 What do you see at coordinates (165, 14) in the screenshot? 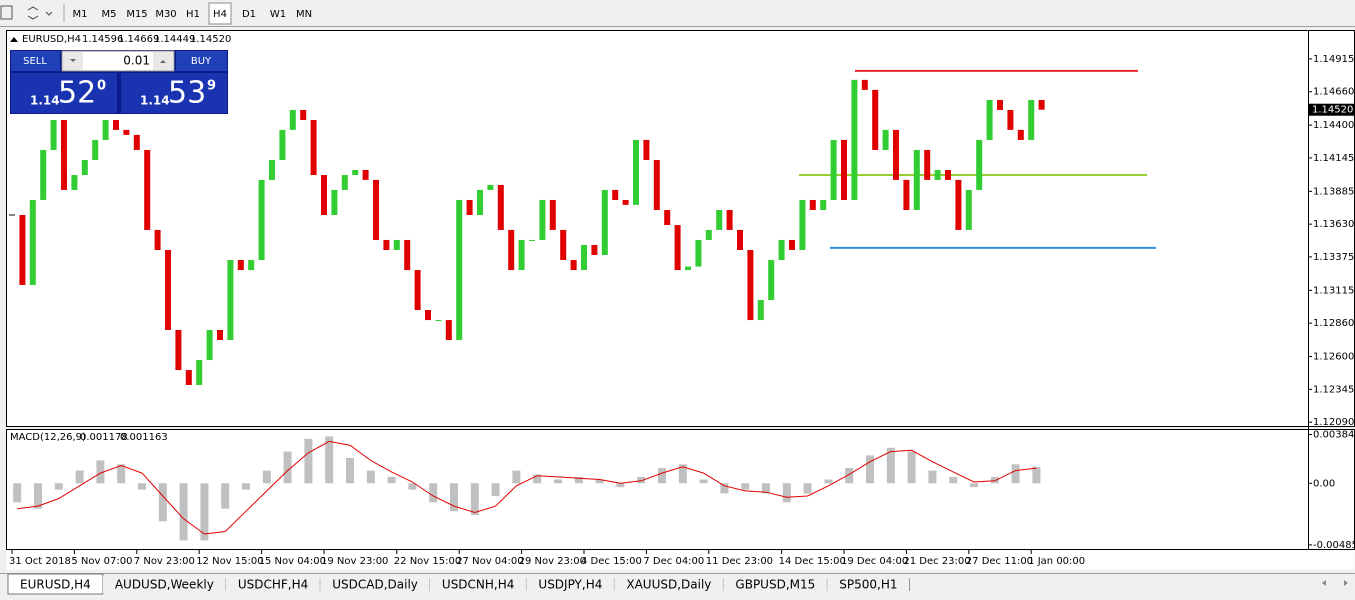
I see `timeframe-button: M30` at bounding box center [165, 14].